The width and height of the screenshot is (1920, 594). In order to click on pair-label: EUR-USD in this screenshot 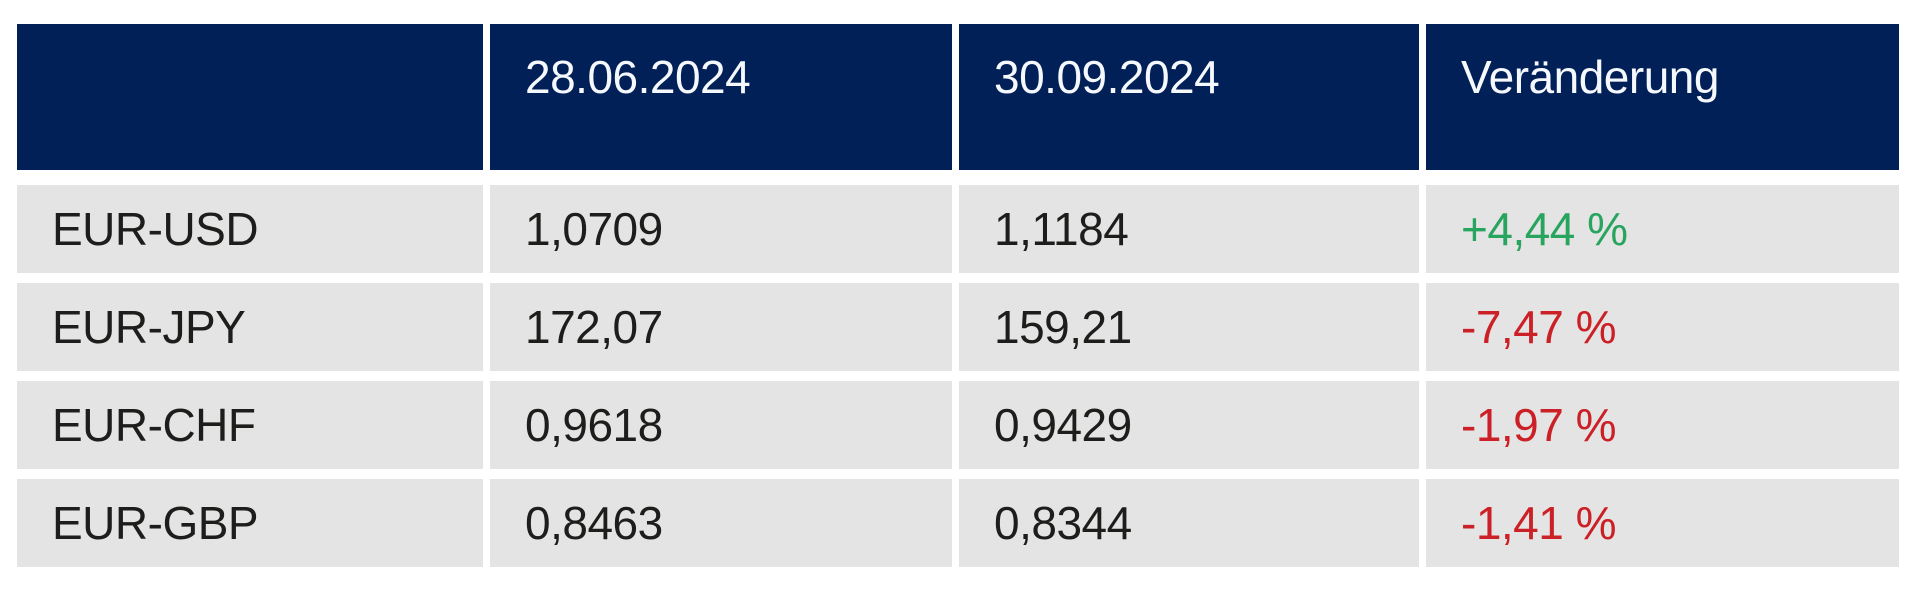, I will do `click(250, 229)`.